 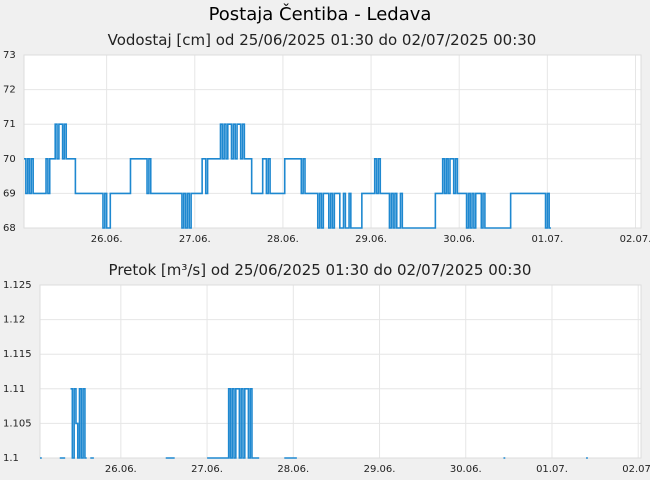 I want to click on series-line, so click(x=314, y=423).